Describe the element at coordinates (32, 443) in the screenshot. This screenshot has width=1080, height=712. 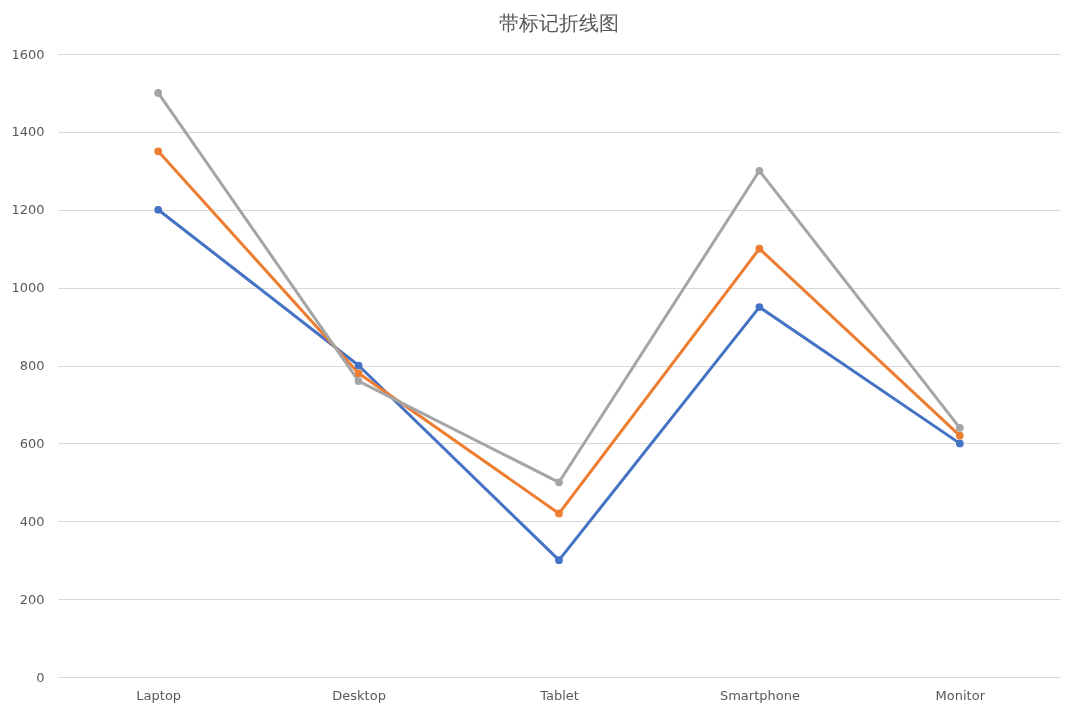
I see `y-tick-label: 600` at that location.